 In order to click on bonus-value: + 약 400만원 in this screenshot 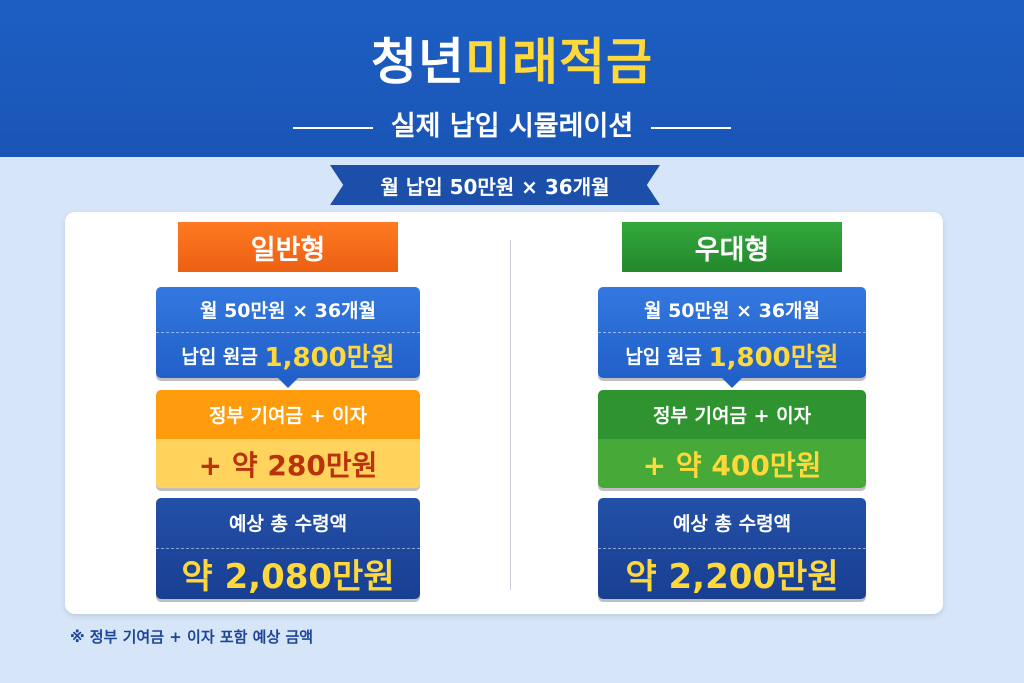, I will do `click(732, 463)`.